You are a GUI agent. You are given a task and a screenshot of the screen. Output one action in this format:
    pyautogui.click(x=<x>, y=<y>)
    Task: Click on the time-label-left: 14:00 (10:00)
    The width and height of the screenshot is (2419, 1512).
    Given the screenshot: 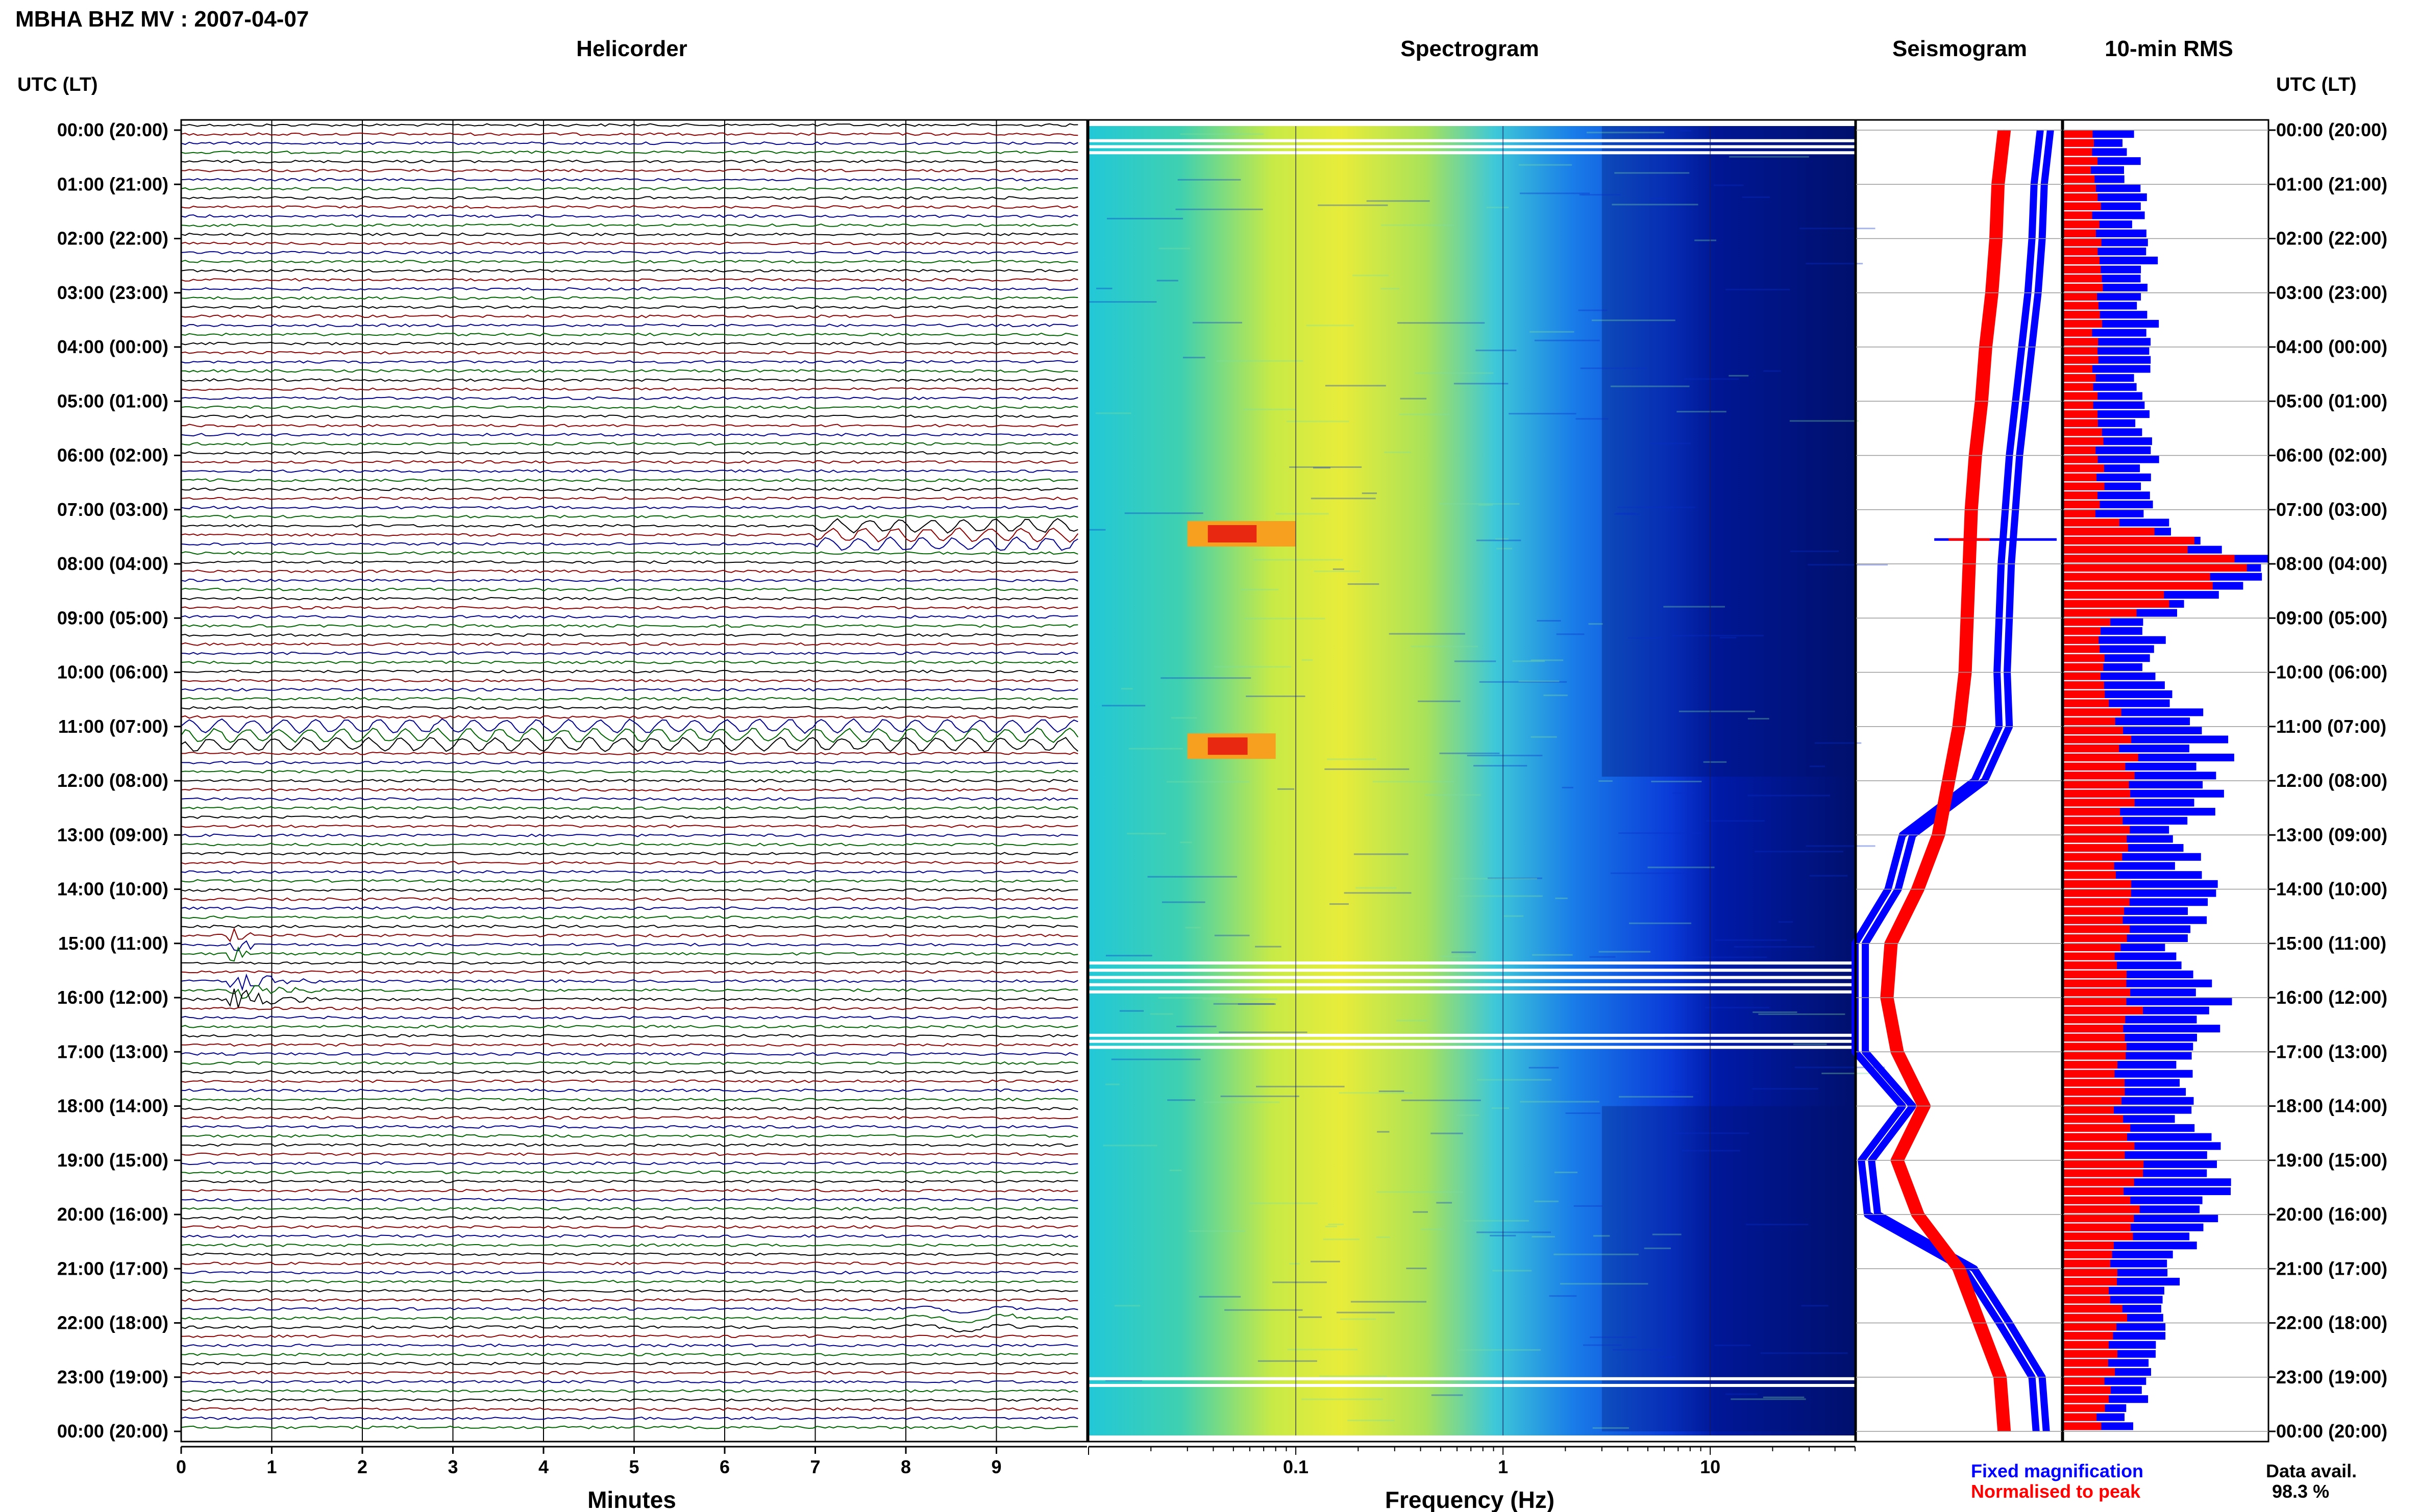 What is the action you would take?
    pyautogui.click(x=112, y=889)
    